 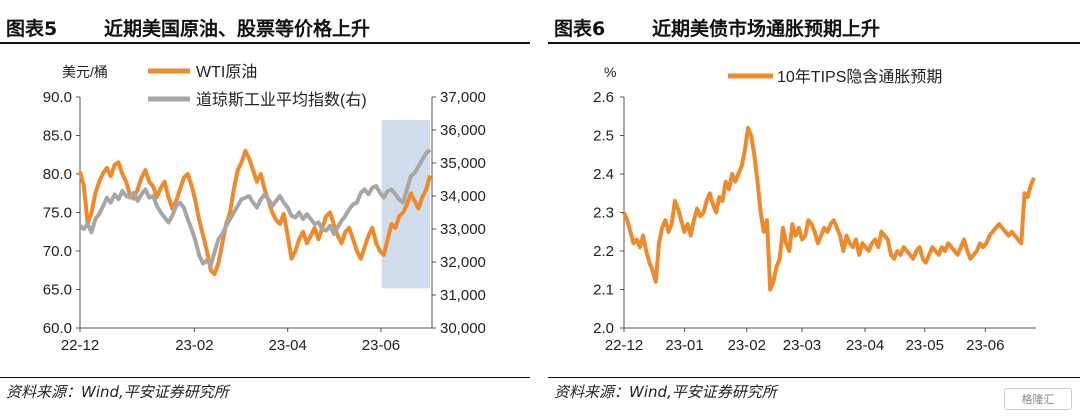 What do you see at coordinates (603, 213) in the screenshot?
I see `y-left-tick-label: 2.3` at bounding box center [603, 213].